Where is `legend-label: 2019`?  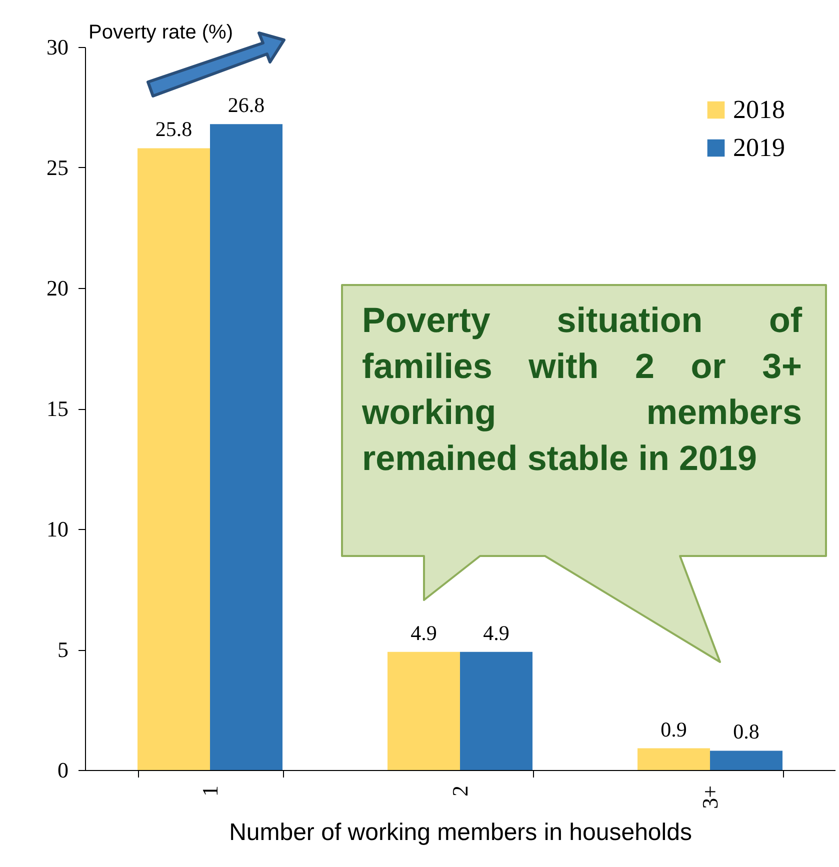 legend-label: 2019 is located at coordinates (759, 147).